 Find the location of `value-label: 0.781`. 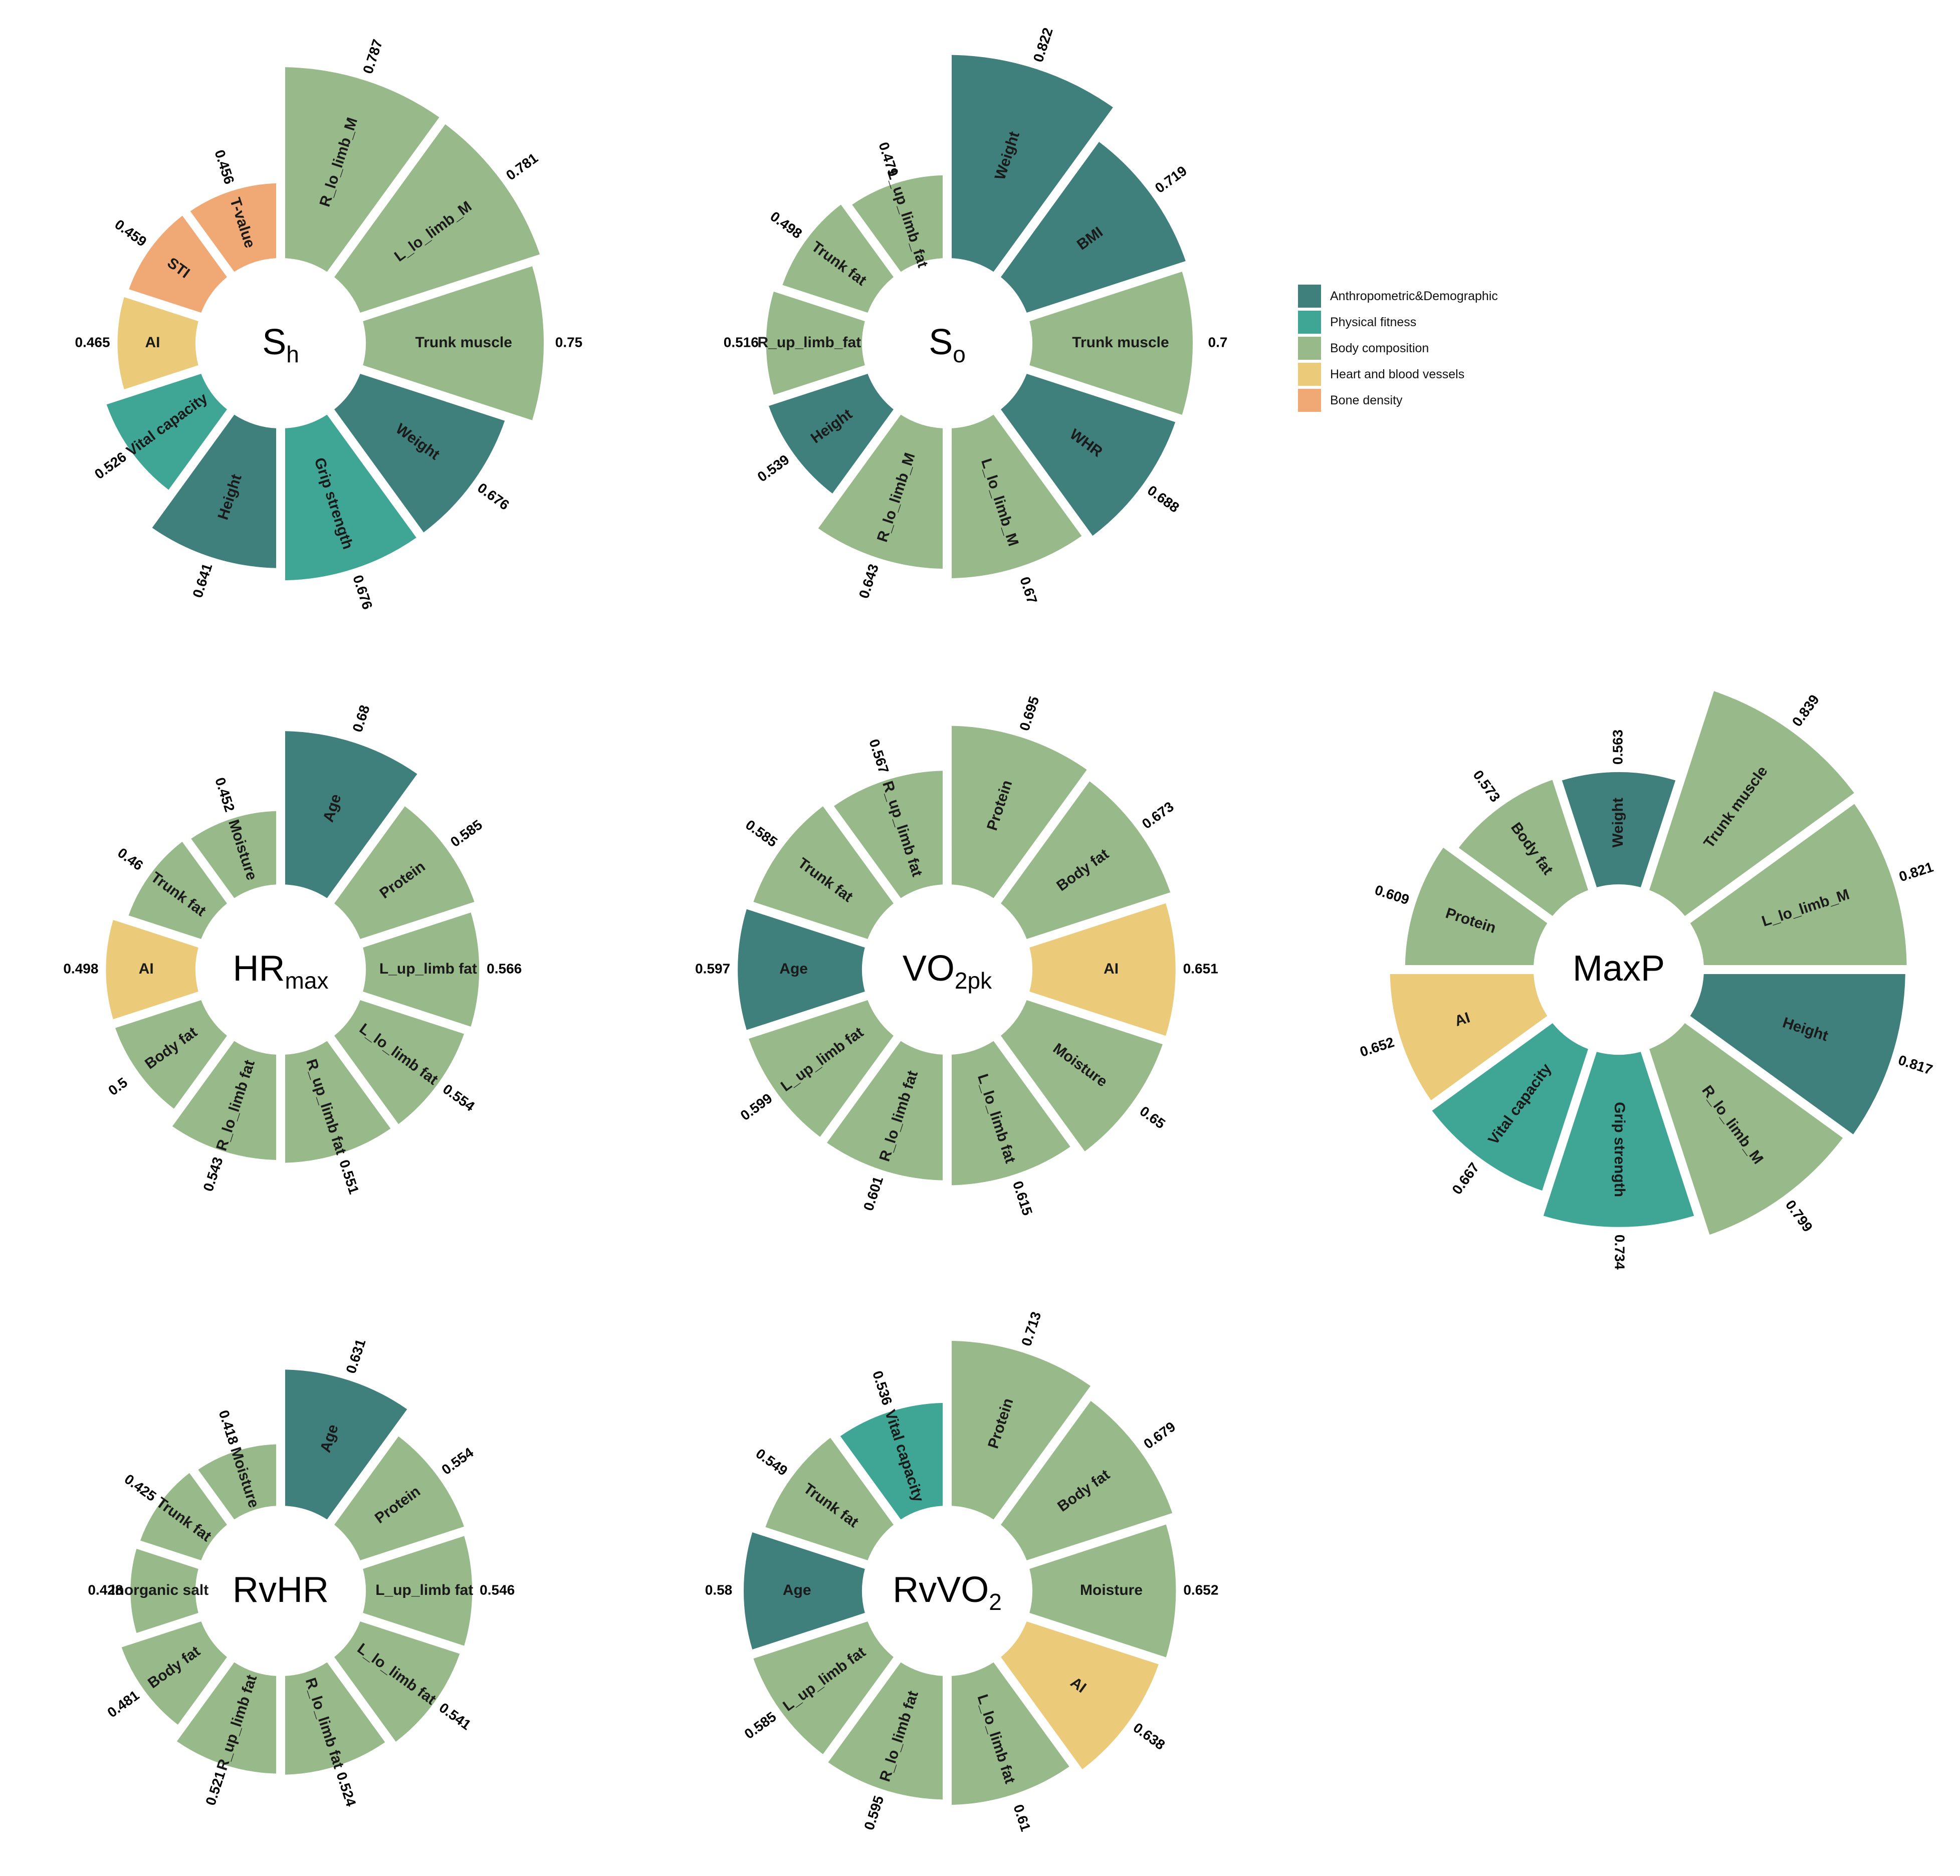

value-label: 0.781 is located at coordinates (522, 166).